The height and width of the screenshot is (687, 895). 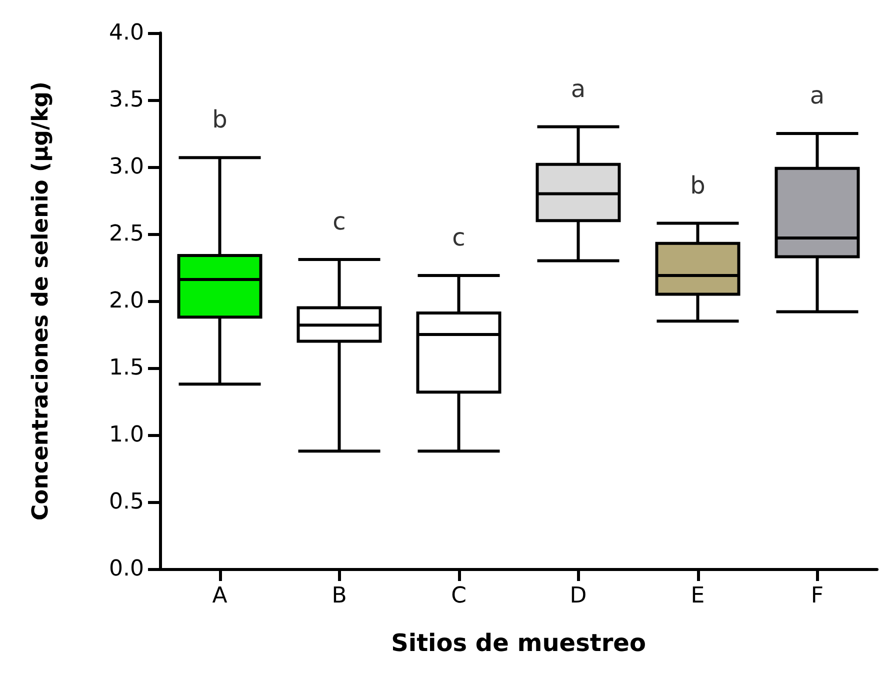 I want to click on x-tick-label: E, so click(x=697, y=596).